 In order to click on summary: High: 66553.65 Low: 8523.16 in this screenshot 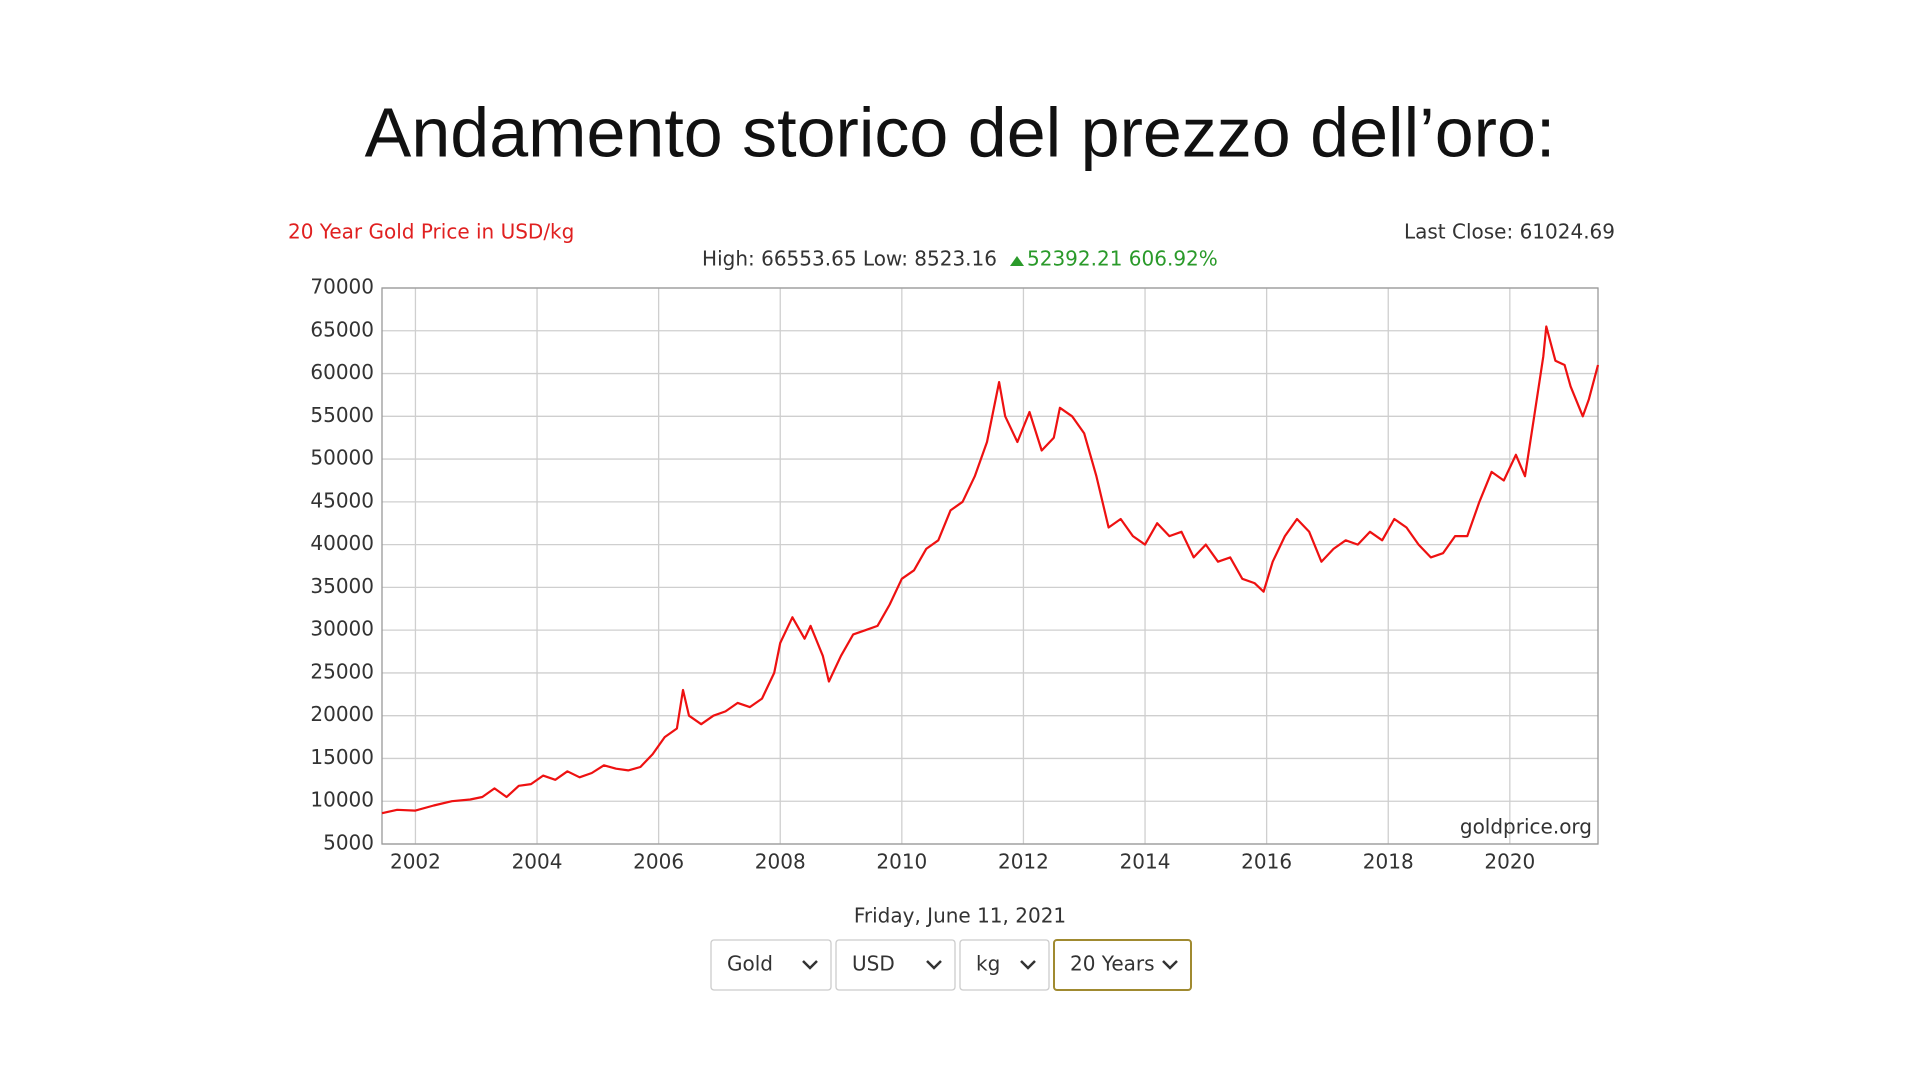, I will do `click(849, 259)`.